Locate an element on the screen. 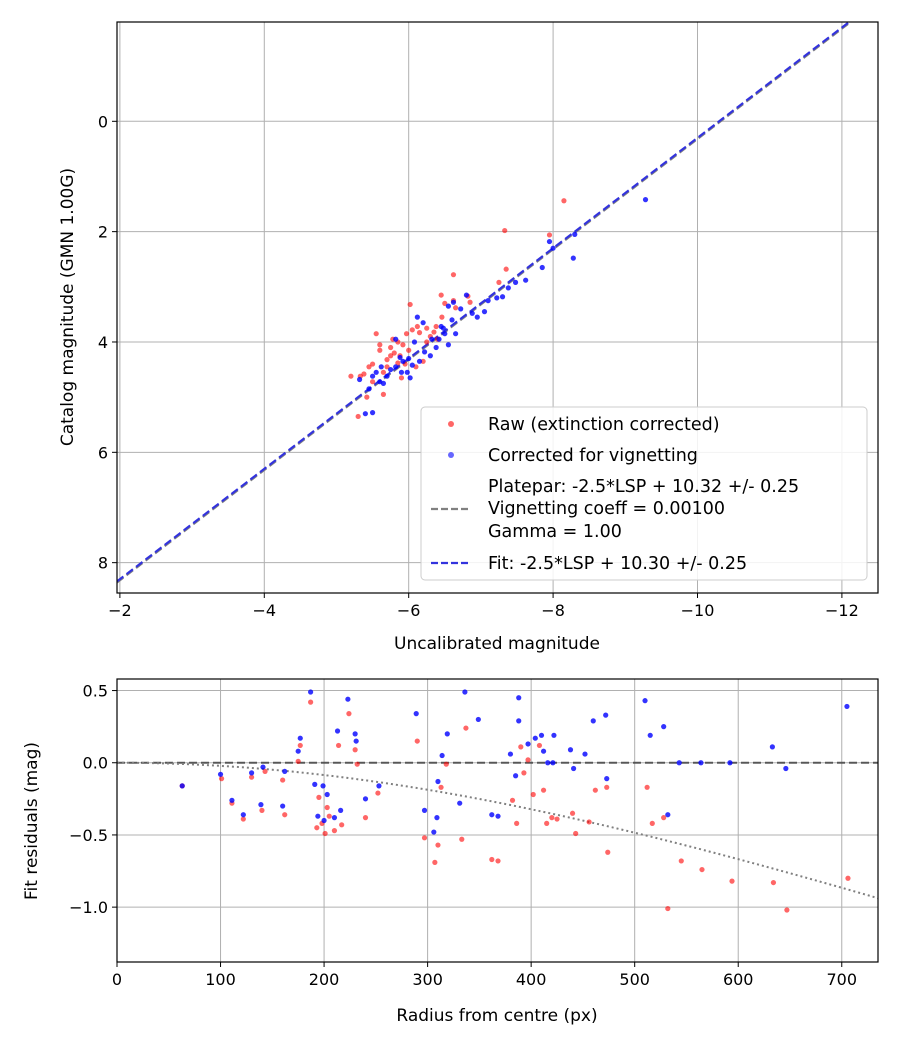 The image size is (900, 1050). x-tick-label: −2 is located at coordinates (120, 610).